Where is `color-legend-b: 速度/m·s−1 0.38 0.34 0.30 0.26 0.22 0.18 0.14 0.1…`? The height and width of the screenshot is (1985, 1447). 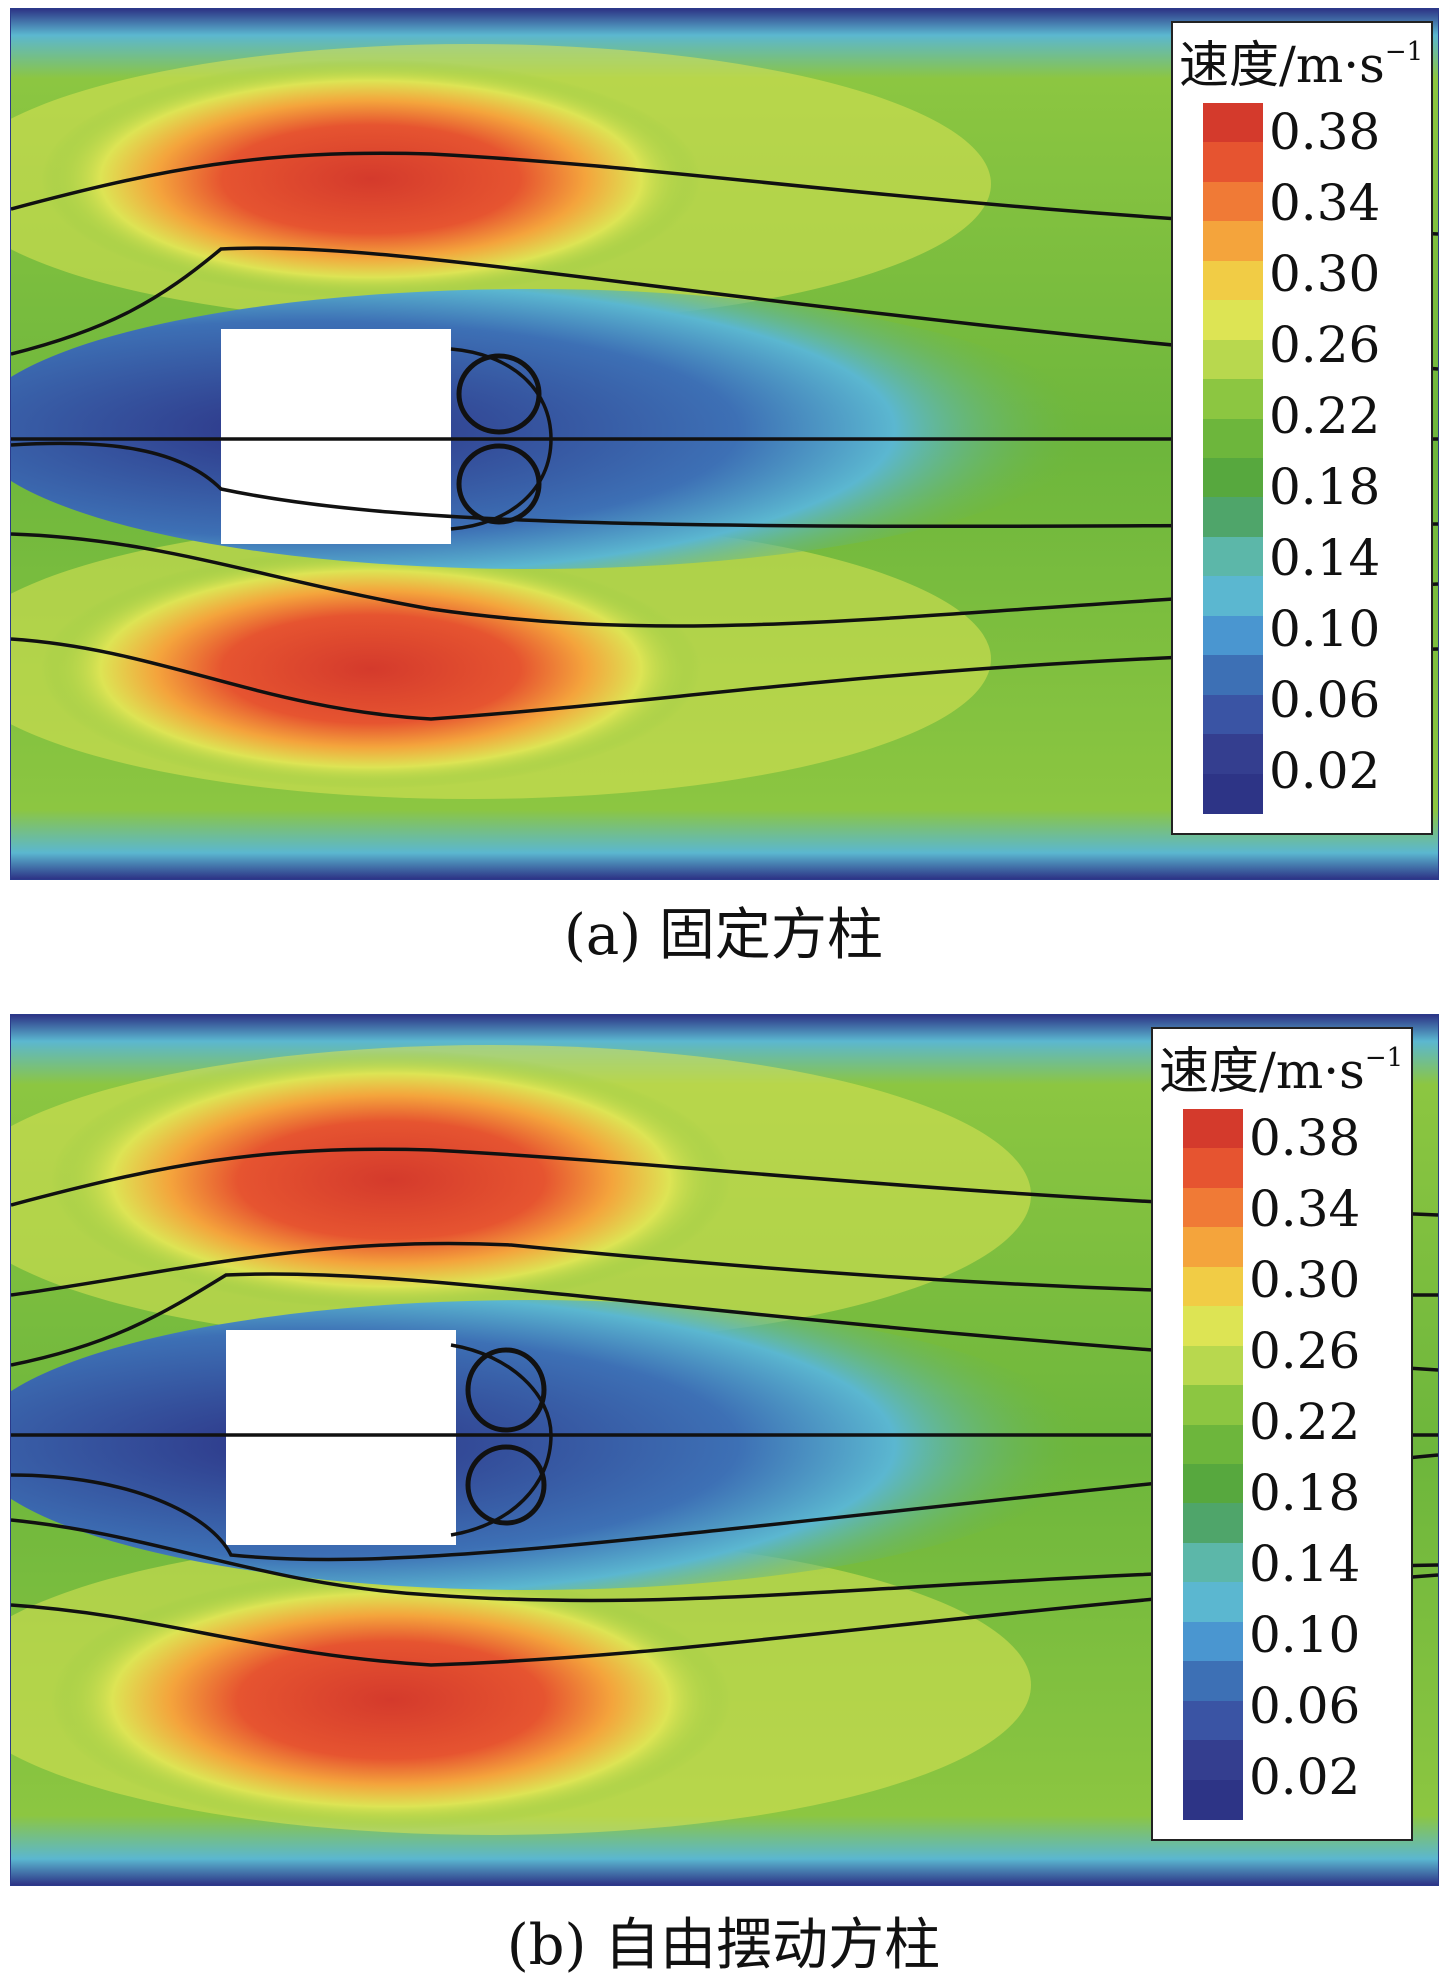 color-legend-b: 速度/m·s−1 0.38 0.34 0.30 0.26 0.22 0.18 0.14 0.1… is located at coordinates (1282, 1434).